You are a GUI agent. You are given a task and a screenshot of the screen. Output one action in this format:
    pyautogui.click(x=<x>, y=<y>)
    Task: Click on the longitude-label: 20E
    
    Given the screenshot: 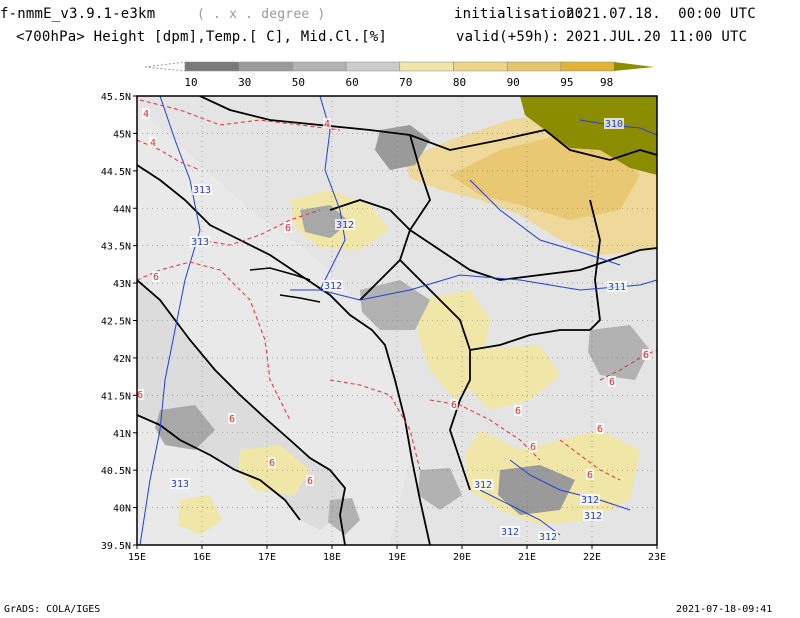 What is the action you would take?
    pyautogui.click(x=462, y=557)
    